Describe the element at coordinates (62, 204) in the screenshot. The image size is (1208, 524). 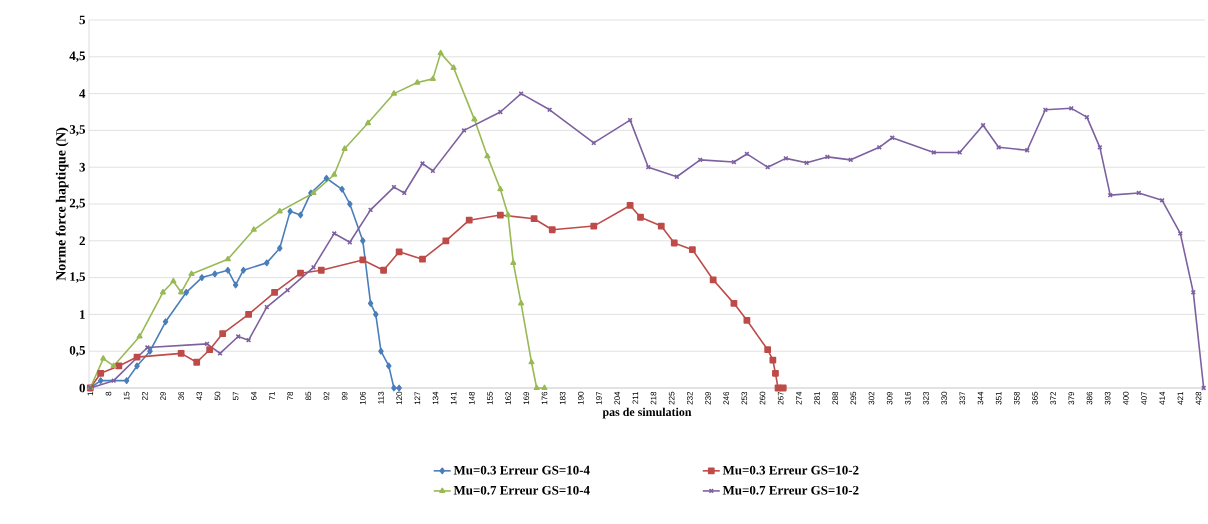
I see `y-axis-title: Norme force haptique (N)` at that location.